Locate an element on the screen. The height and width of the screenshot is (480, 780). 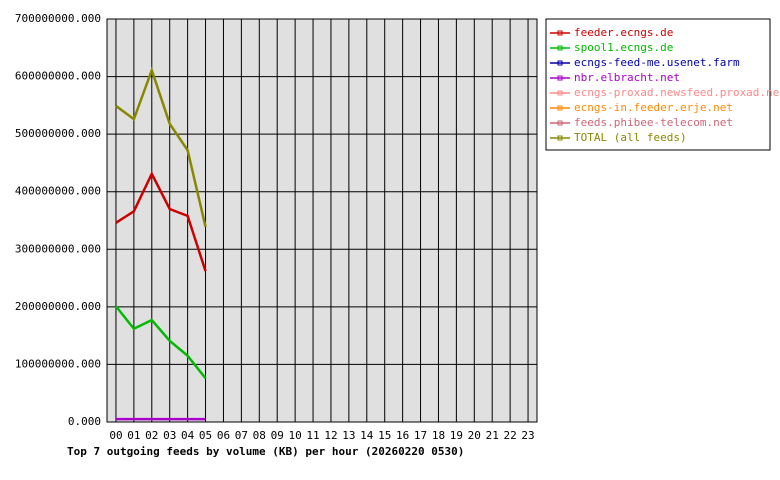
x-tick-label: 16 is located at coordinates (402, 435).